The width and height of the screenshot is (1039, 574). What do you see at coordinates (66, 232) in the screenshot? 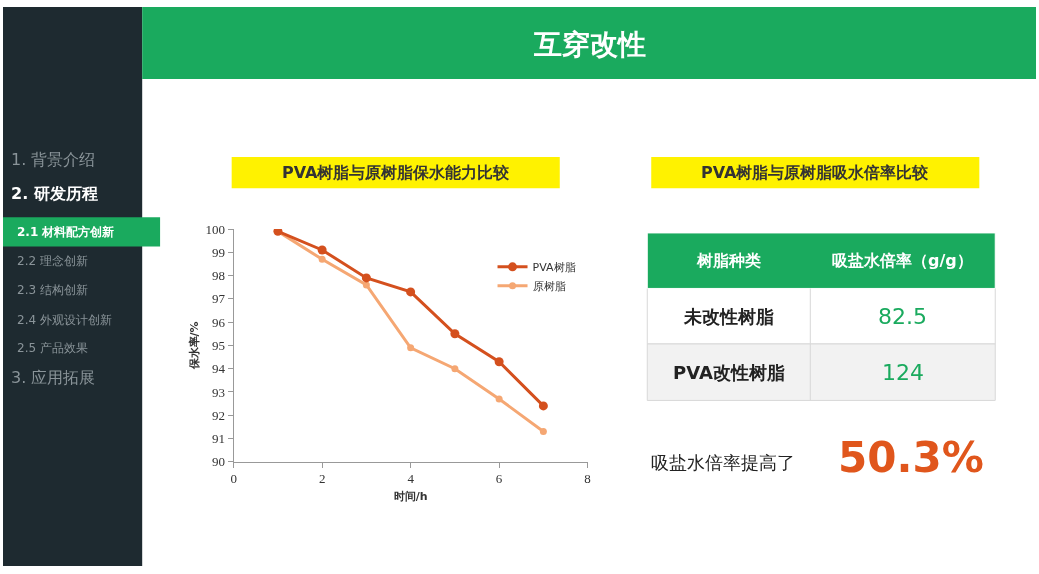
I see `text: 2.1 材料配方创新` at bounding box center [66, 232].